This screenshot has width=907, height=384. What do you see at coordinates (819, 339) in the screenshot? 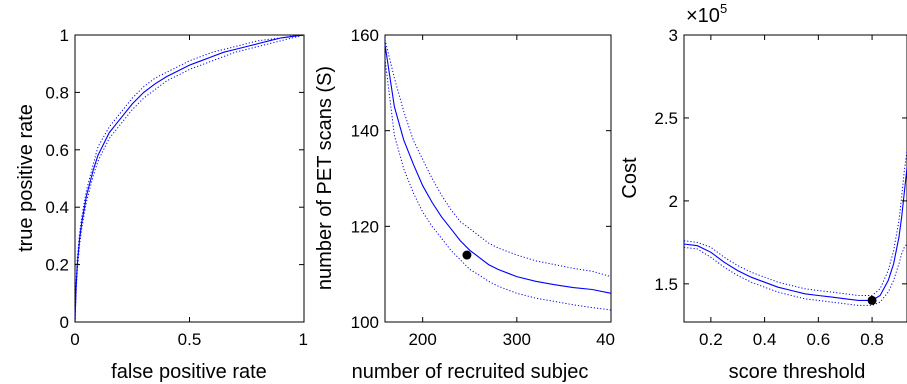
I see `cost-x-tick-label: 0.6` at bounding box center [819, 339].